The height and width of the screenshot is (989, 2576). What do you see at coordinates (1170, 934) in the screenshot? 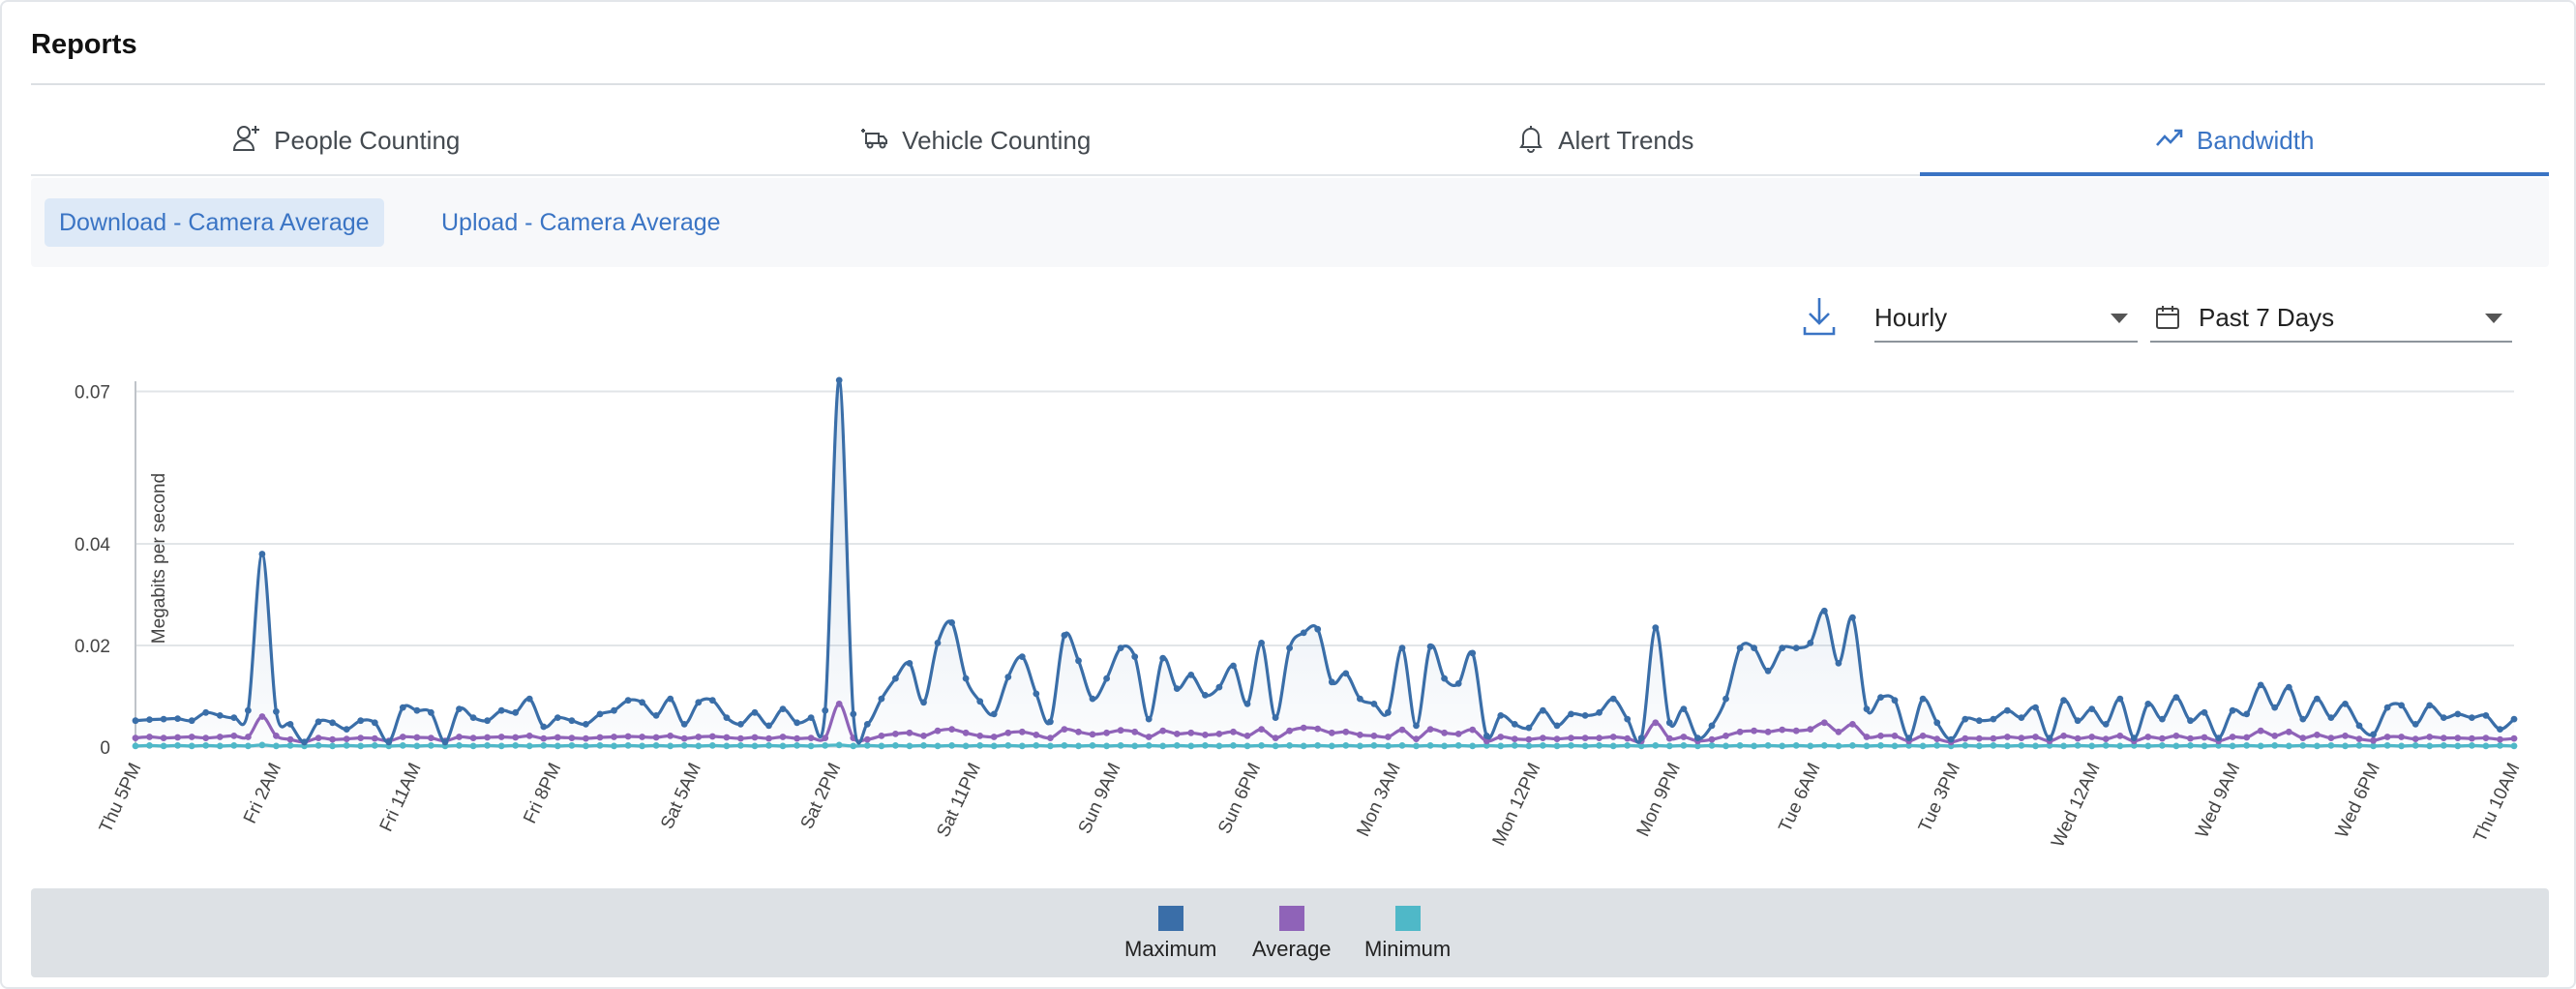
I see `legend-item-maximum: Maximum` at bounding box center [1170, 934].